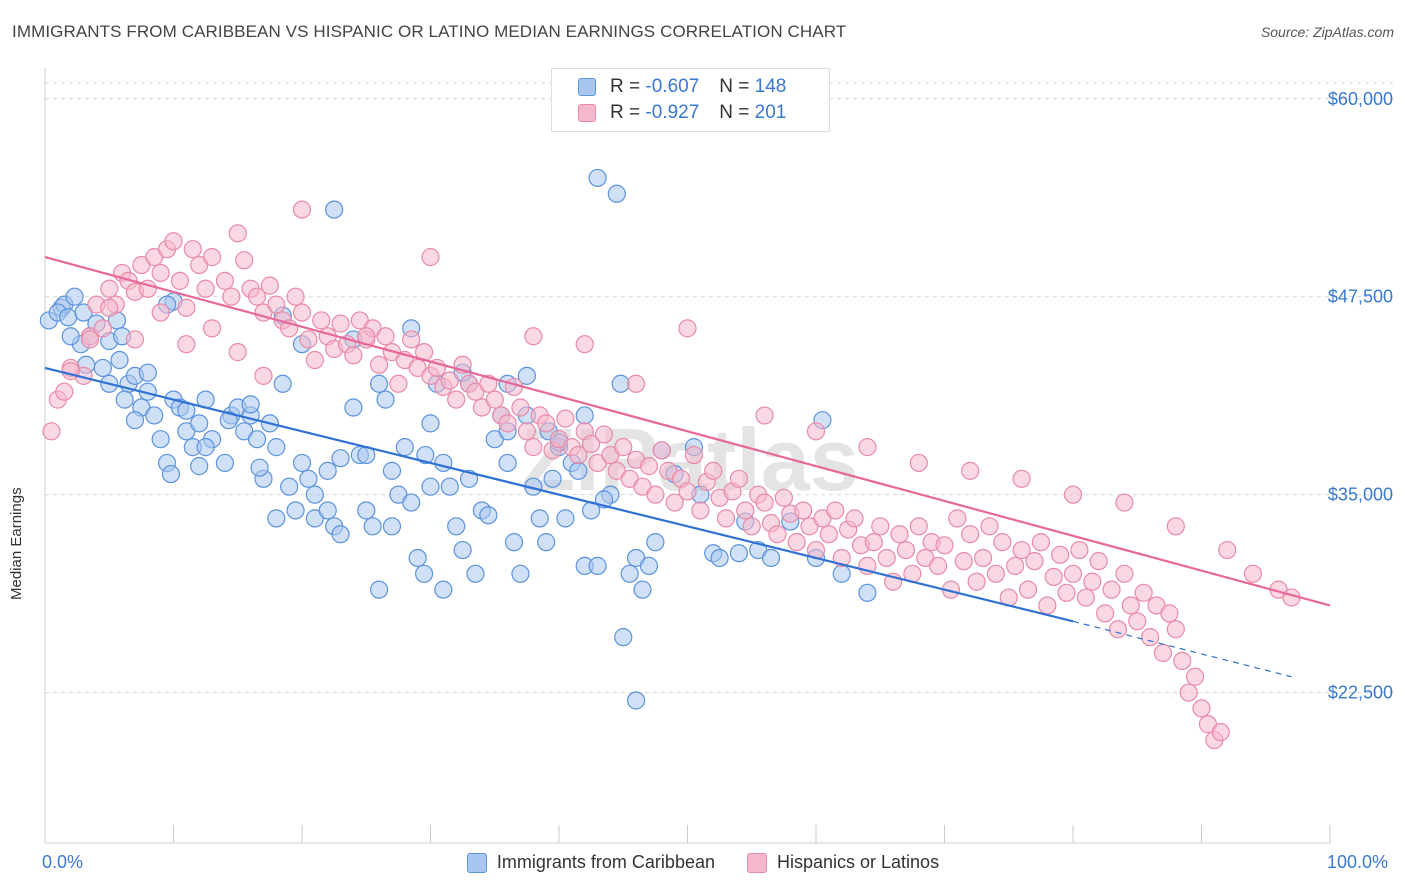 Image resolution: width=1406 pixels, height=892 pixels. What do you see at coordinates (1360, 495) in the screenshot?
I see `y-tick-label: $35,000` at bounding box center [1360, 495].